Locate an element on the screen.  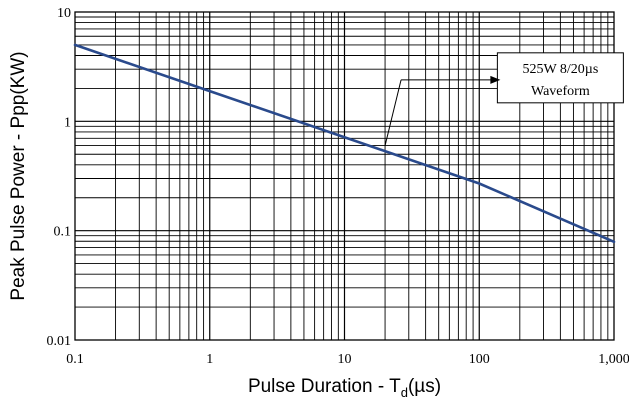
annotation-text-line-1: 525W 8/20µs is located at coordinates (560, 69).